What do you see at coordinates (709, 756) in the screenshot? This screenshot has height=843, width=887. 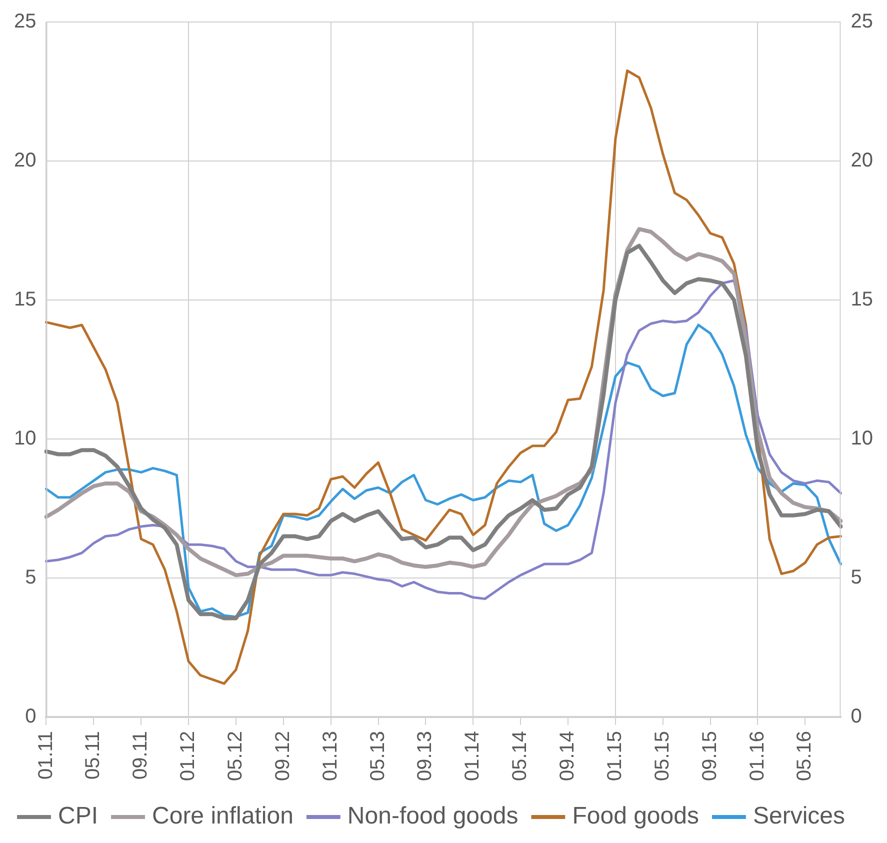 I see `x-tick-label: 09.15` at bounding box center [709, 756].